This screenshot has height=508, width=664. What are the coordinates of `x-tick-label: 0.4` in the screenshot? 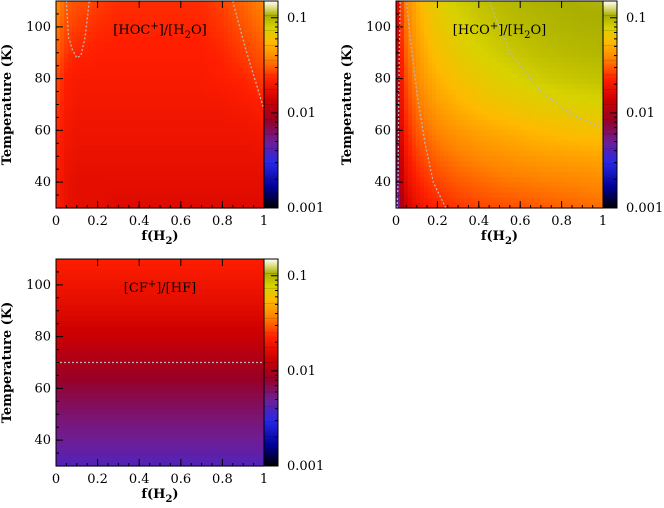 It's located at (478, 221).